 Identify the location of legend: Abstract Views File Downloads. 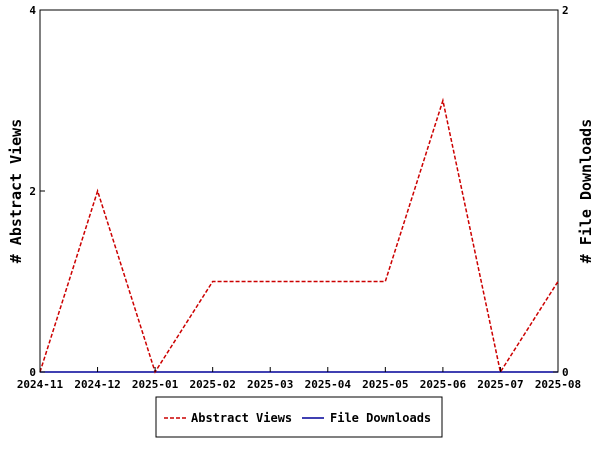
(299, 417).